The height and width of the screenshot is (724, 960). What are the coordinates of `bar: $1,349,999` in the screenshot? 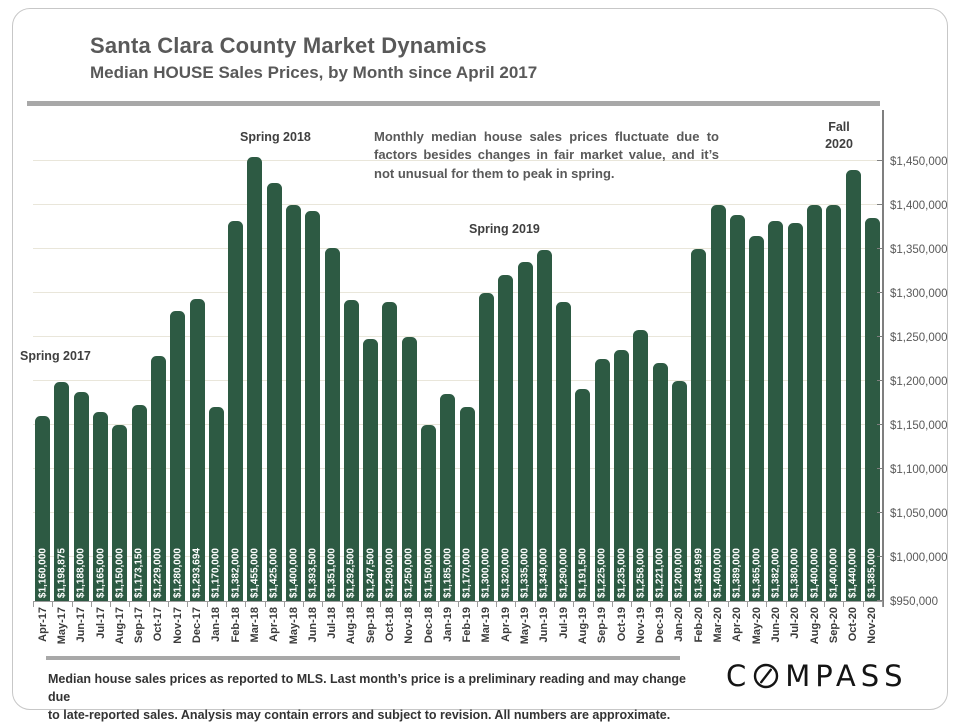 It's located at (699, 425).